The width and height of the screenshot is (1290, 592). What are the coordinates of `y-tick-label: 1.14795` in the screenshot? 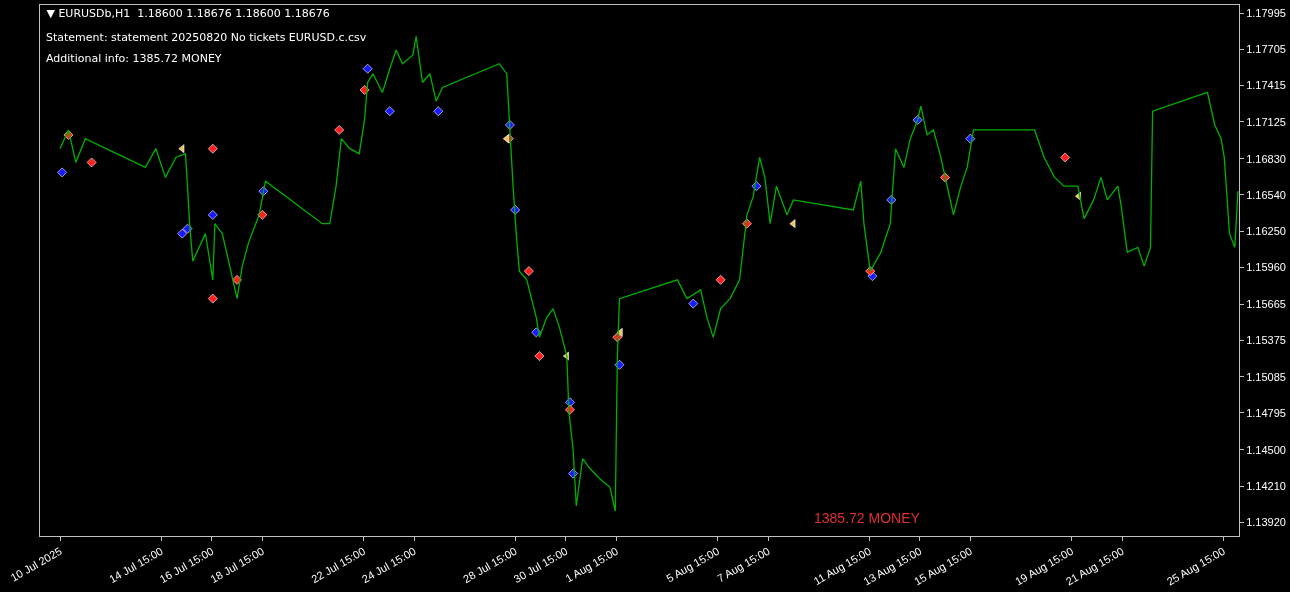 It's located at (1266, 412).